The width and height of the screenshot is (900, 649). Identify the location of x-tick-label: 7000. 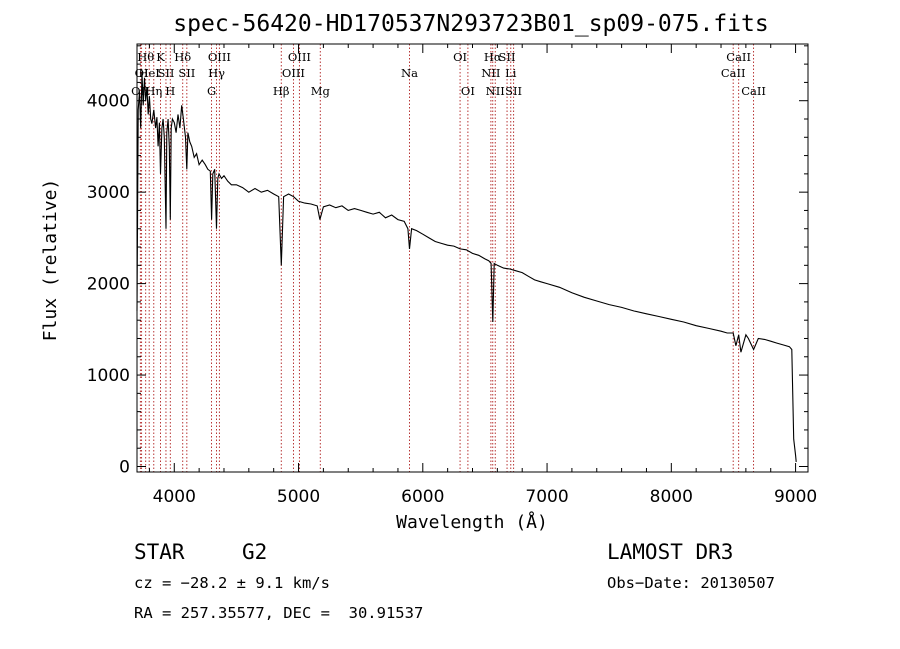
(546, 497).